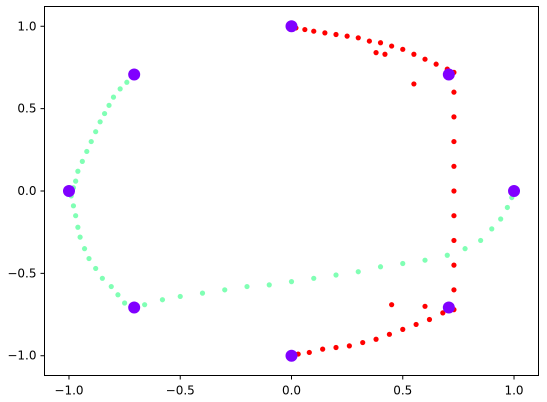 The image size is (547, 402). Describe the element at coordinates (68, 391) in the screenshot. I see `x-tick-label: −1.0` at that location.